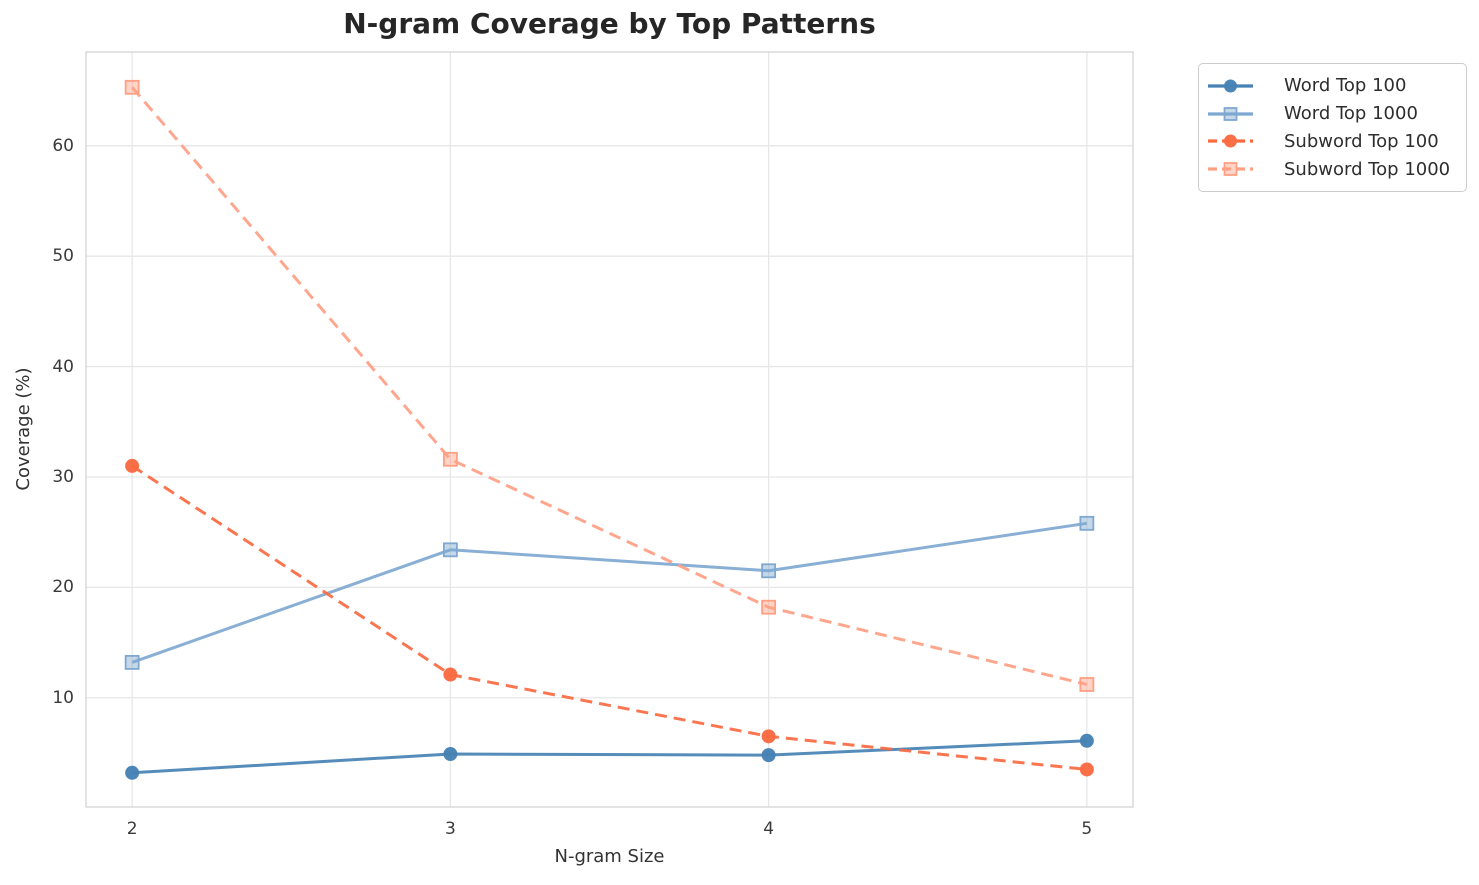 The image size is (1479, 885). What do you see at coordinates (769, 829) in the screenshot?
I see `x-tick-label-4: 4` at bounding box center [769, 829].